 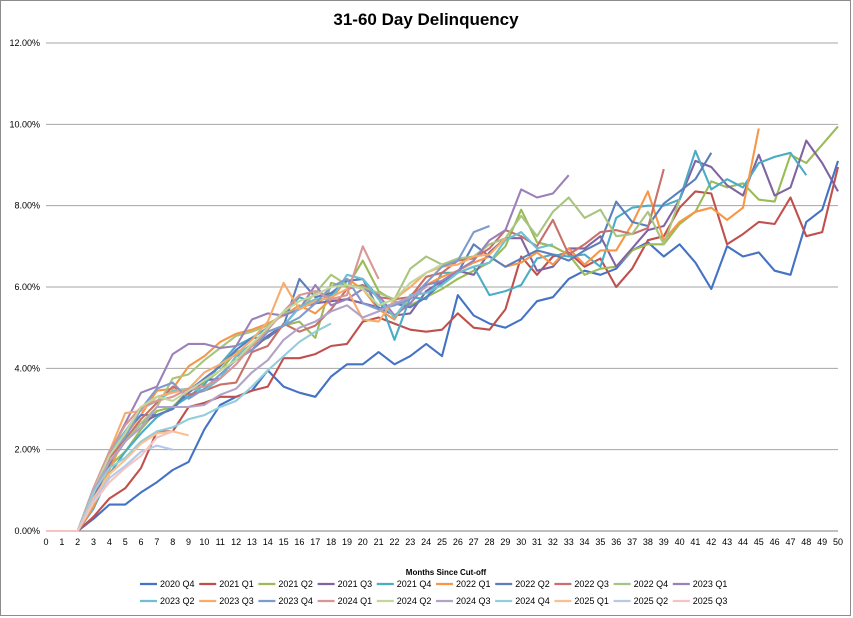 I want to click on legend-label: 2020 Q4, so click(x=177, y=584).